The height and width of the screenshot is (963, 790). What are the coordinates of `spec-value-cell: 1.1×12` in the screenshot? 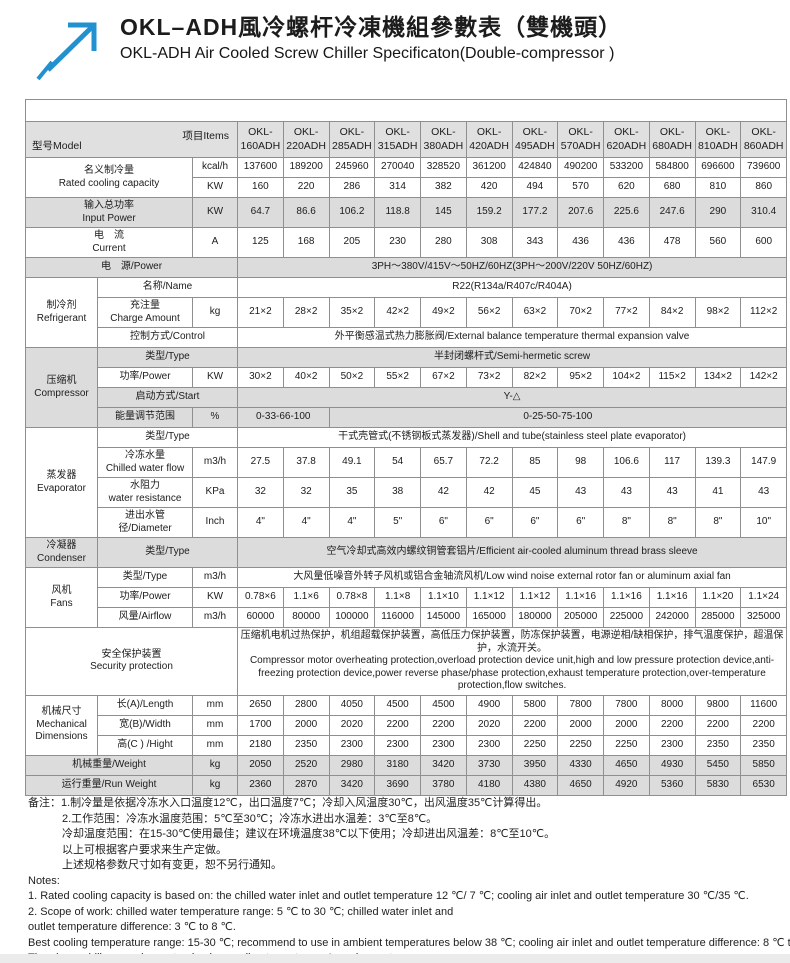 It's located at (489, 597).